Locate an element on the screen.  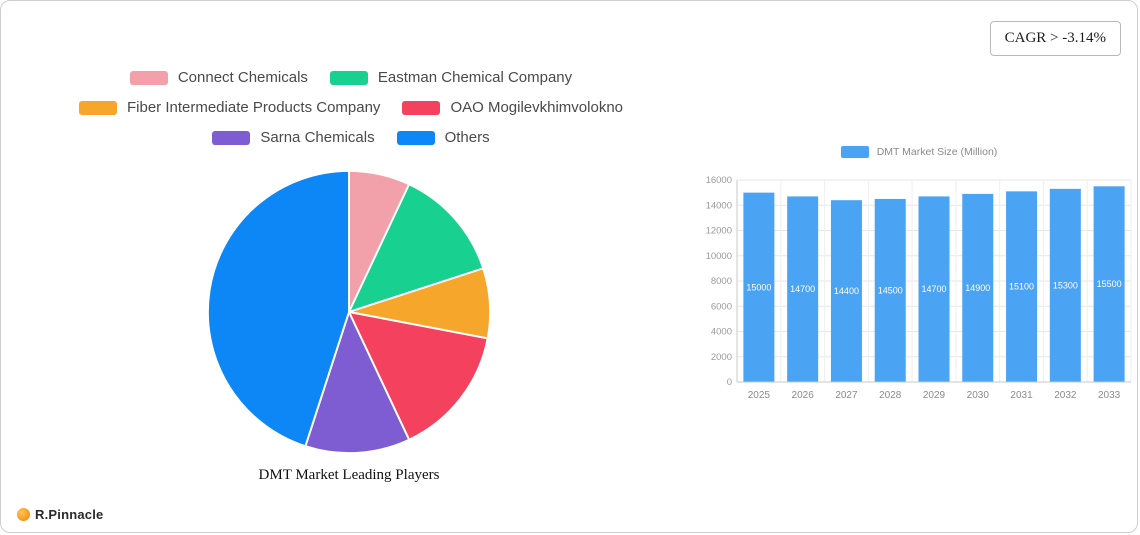
x-axis-tick-label: 2030 is located at coordinates (978, 395).